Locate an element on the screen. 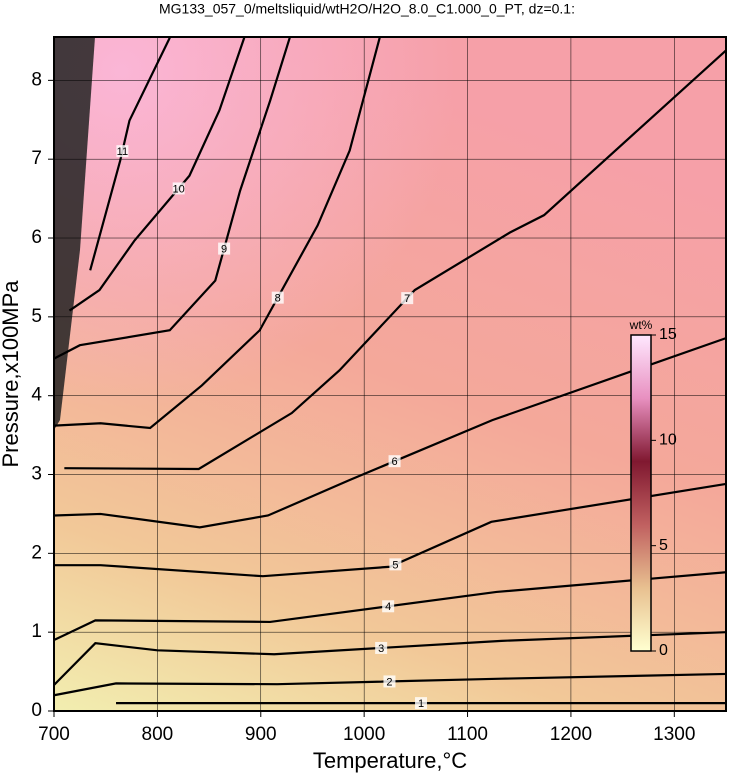 The width and height of the screenshot is (734, 781). x-tick-label: 1200 is located at coordinates (571, 734).